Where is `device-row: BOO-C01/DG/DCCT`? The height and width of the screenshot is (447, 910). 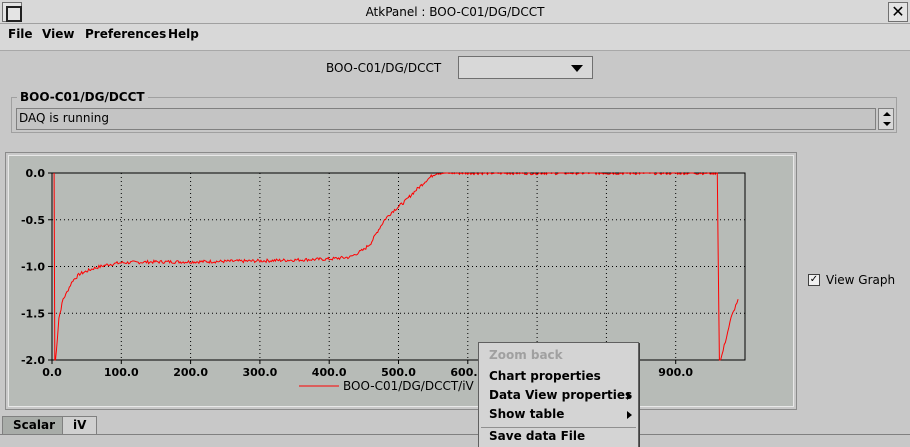
device-row: BOO-C01/DG/DCCT is located at coordinates (455, 67).